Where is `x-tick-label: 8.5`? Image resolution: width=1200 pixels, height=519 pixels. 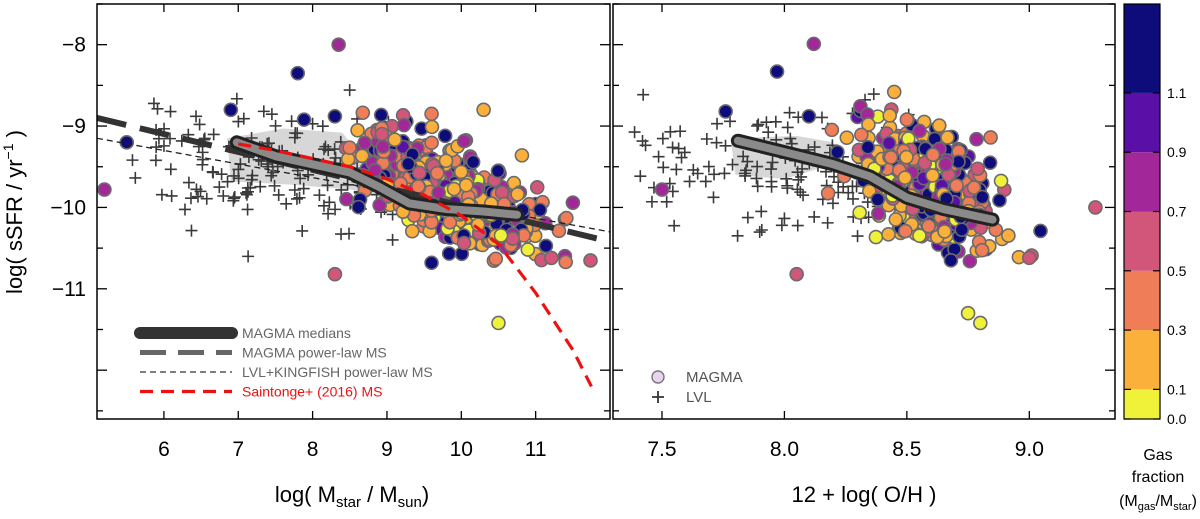
x-tick-label: 8.5 is located at coordinates (906, 449).